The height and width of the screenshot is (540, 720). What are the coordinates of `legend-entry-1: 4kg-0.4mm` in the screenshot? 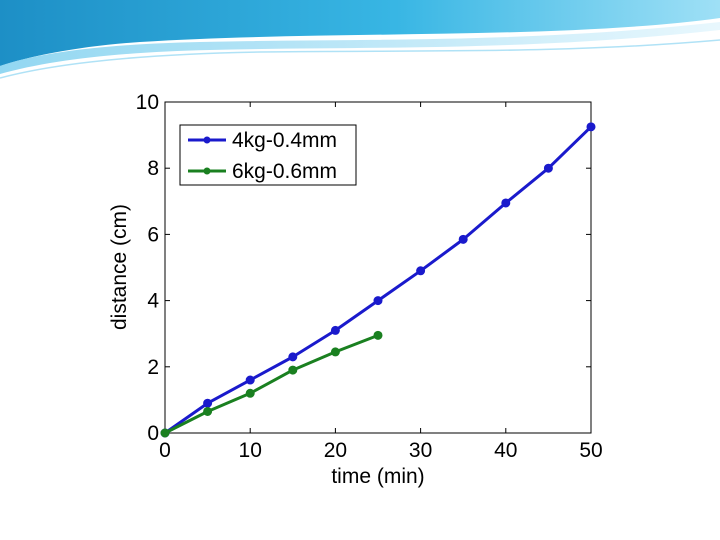 It's located at (262, 140).